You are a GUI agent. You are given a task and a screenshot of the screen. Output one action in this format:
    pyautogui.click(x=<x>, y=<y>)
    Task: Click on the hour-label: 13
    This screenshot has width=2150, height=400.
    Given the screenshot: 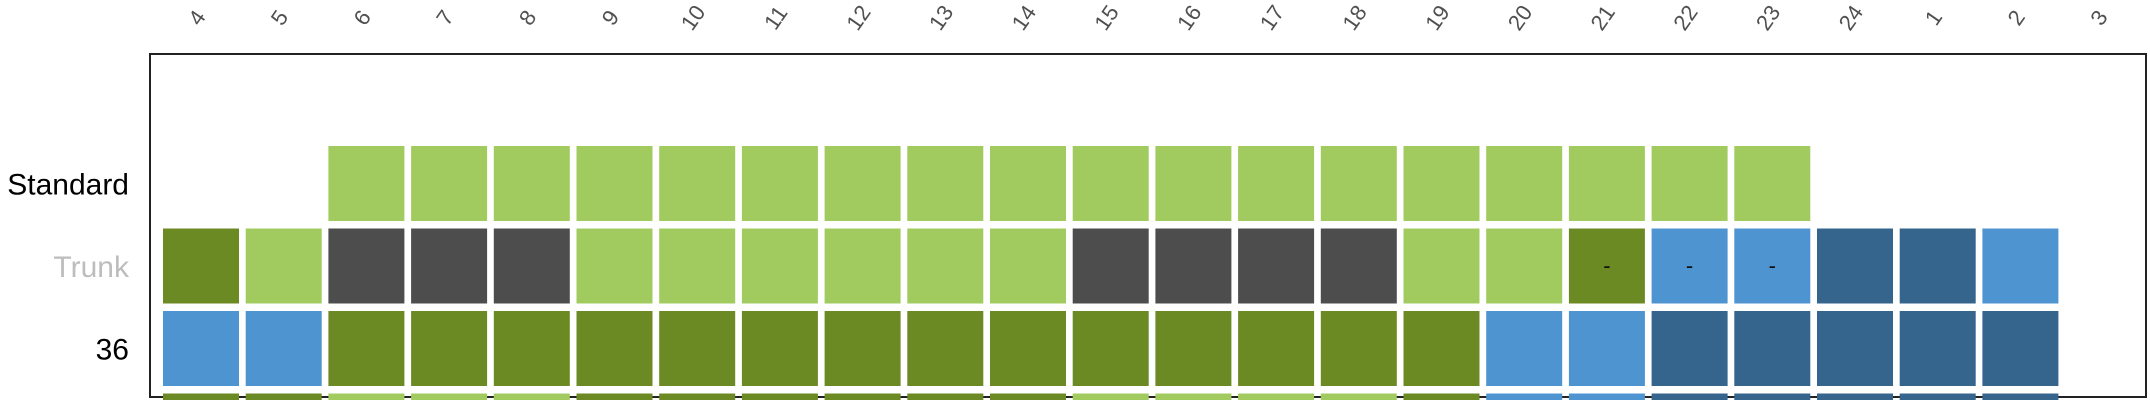 What is the action you would take?
    pyautogui.click(x=941, y=18)
    